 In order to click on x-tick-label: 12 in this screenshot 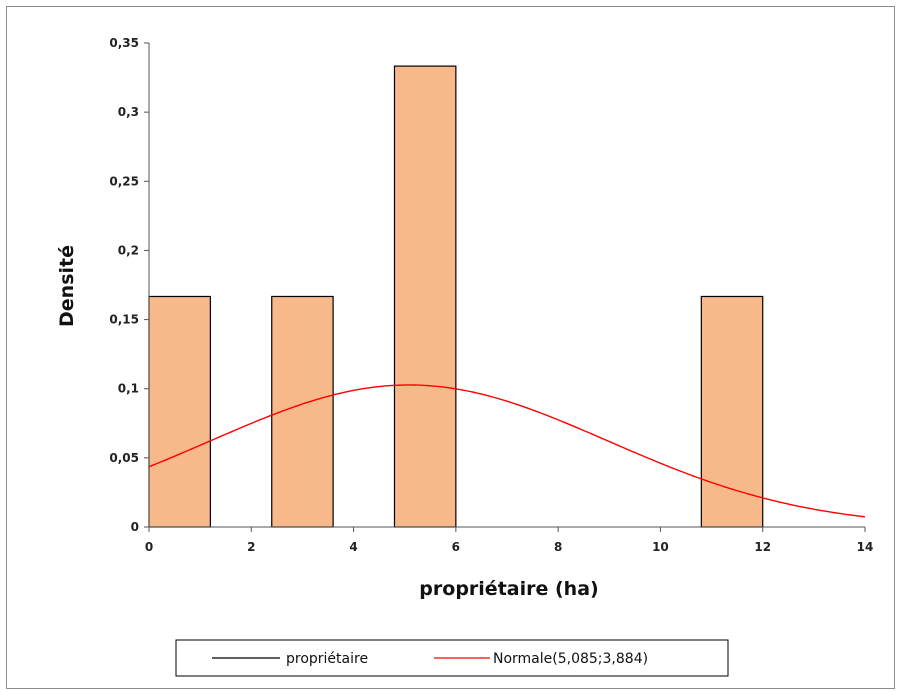, I will do `click(762, 547)`.